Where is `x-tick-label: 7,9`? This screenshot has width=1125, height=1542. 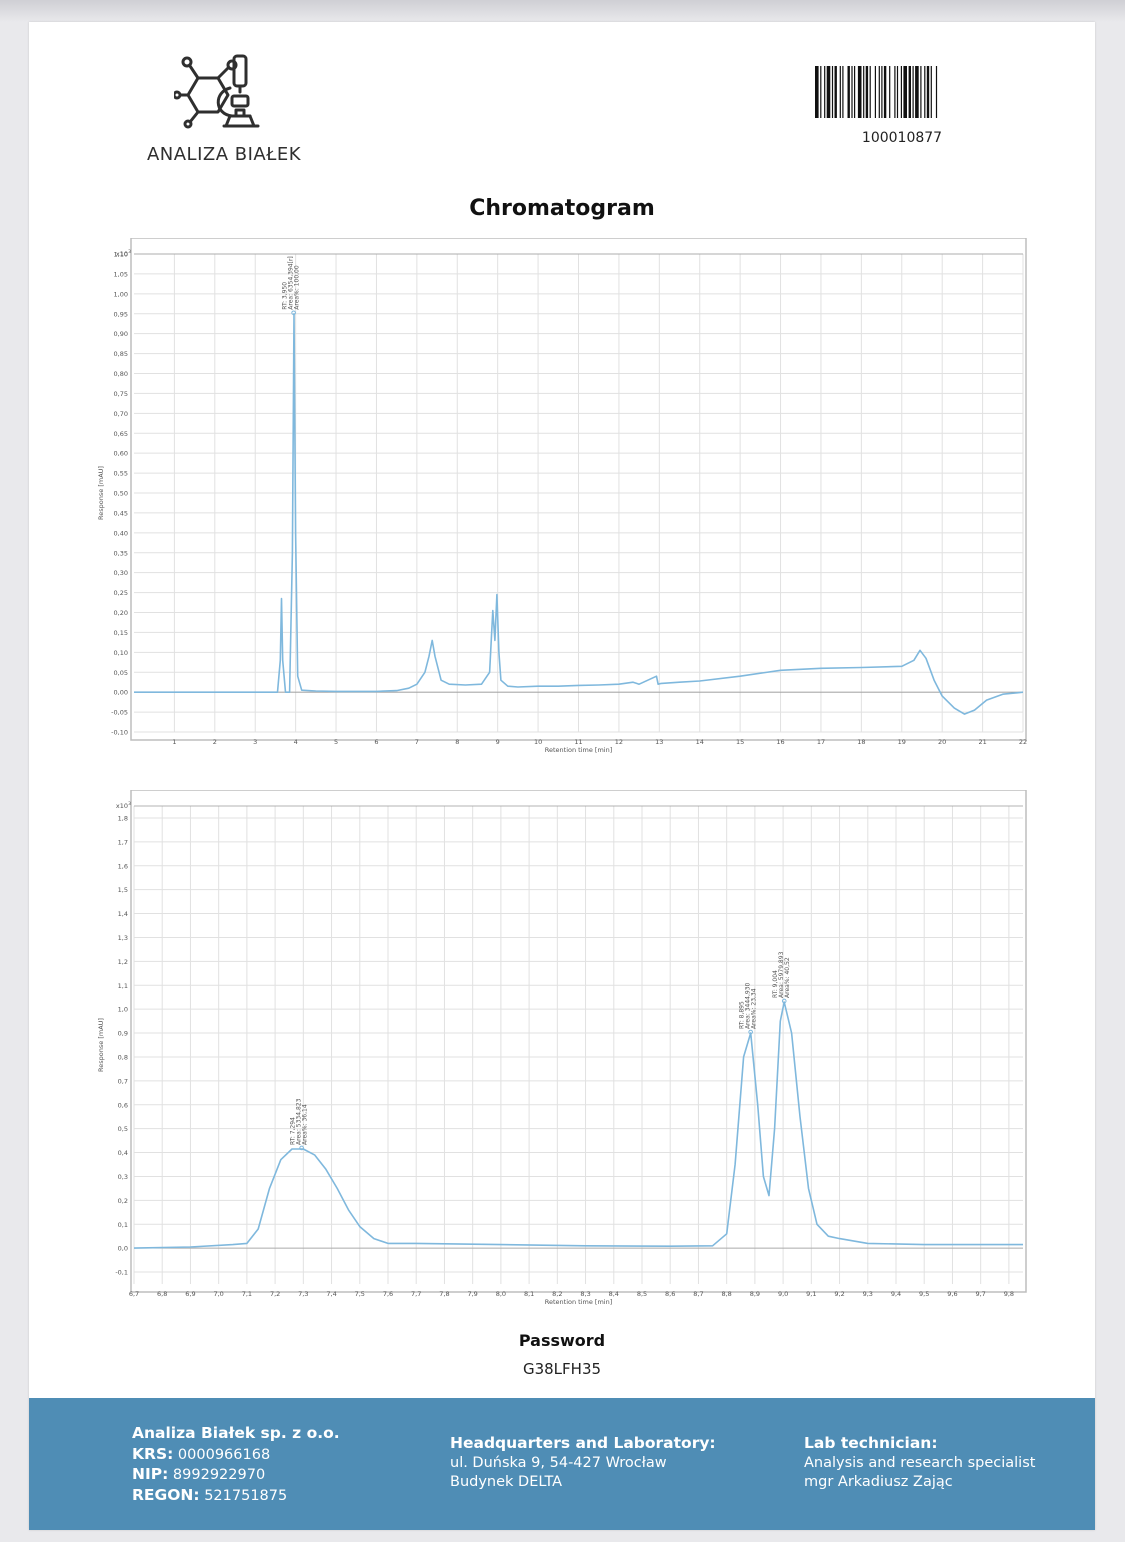 x-tick-label: 7,9 is located at coordinates (472, 1294).